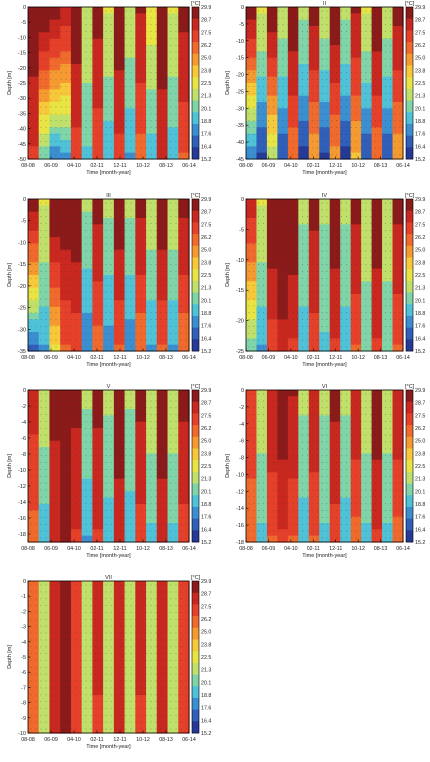 The width and height of the screenshot is (430, 762). Describe the element at coordinates (22, 38) in the screenshot. I see `y-tick-label: -10` at that location.